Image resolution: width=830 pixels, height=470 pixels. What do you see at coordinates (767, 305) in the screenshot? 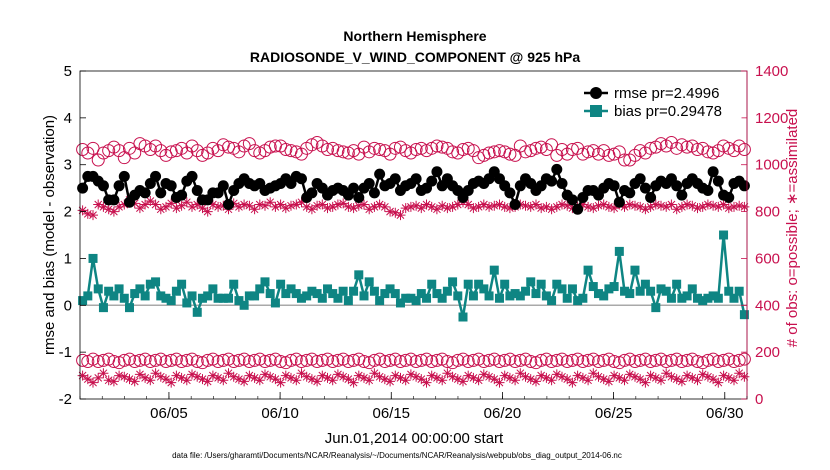
I see `y2-tick-label: 400` at bounding box center [767, 305].